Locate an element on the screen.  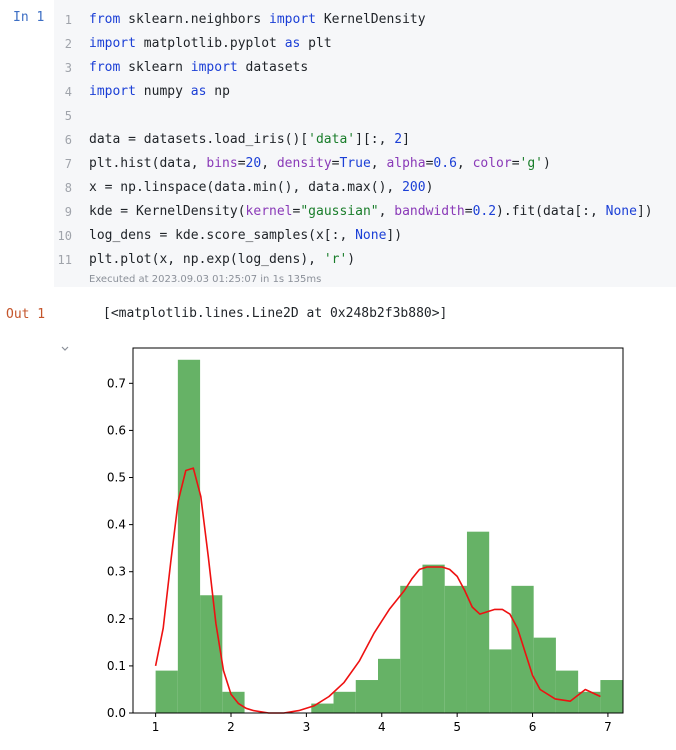
code-token: plt.hist(data, is located at coordinates (148, 163).